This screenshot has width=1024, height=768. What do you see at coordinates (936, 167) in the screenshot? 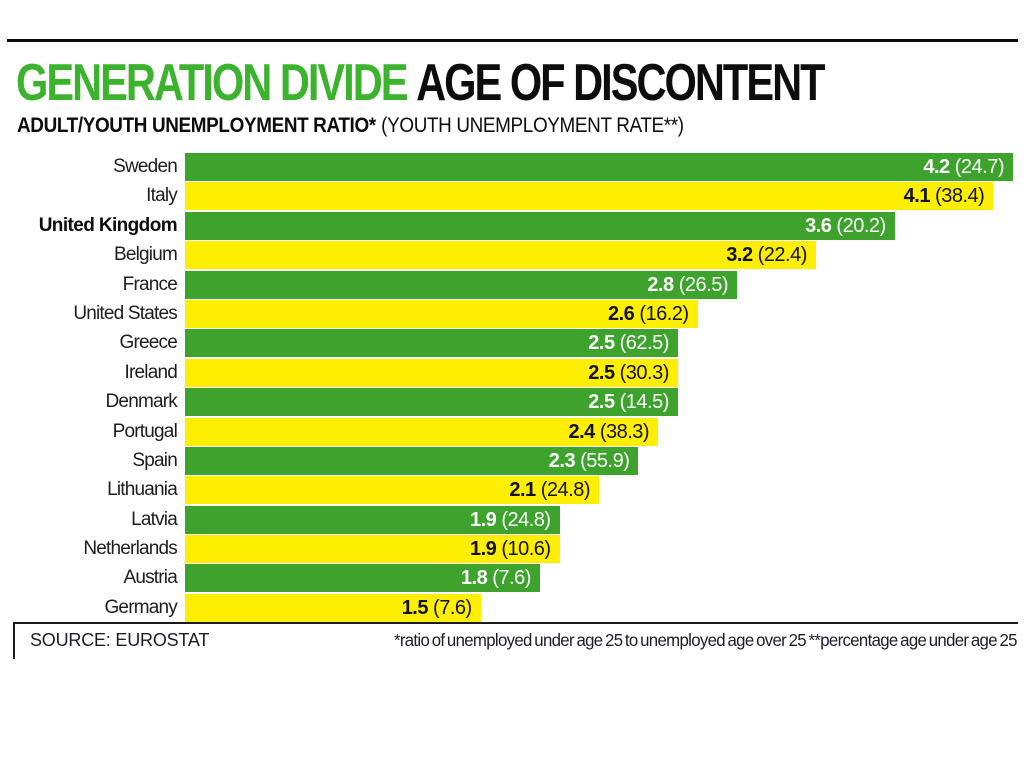
I see `ratio-value: 4.2` at bounding box center [936, 167].